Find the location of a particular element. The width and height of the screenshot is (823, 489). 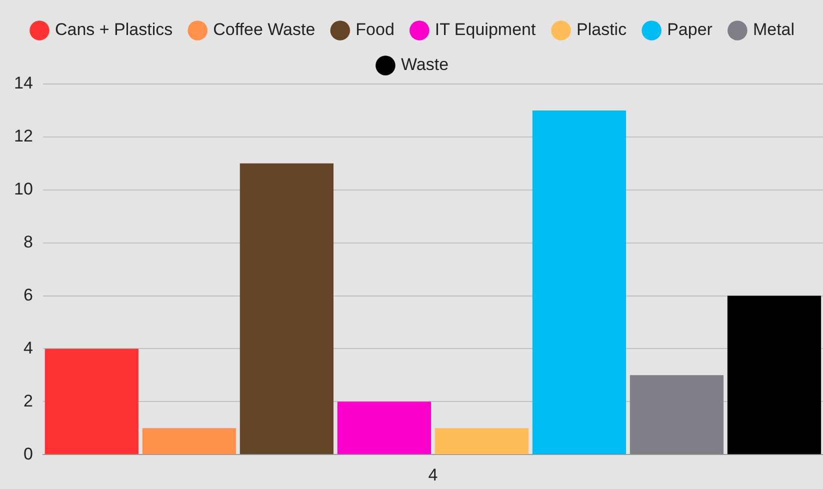

y-tick-label: 8 is located at coordinates (28, 242).